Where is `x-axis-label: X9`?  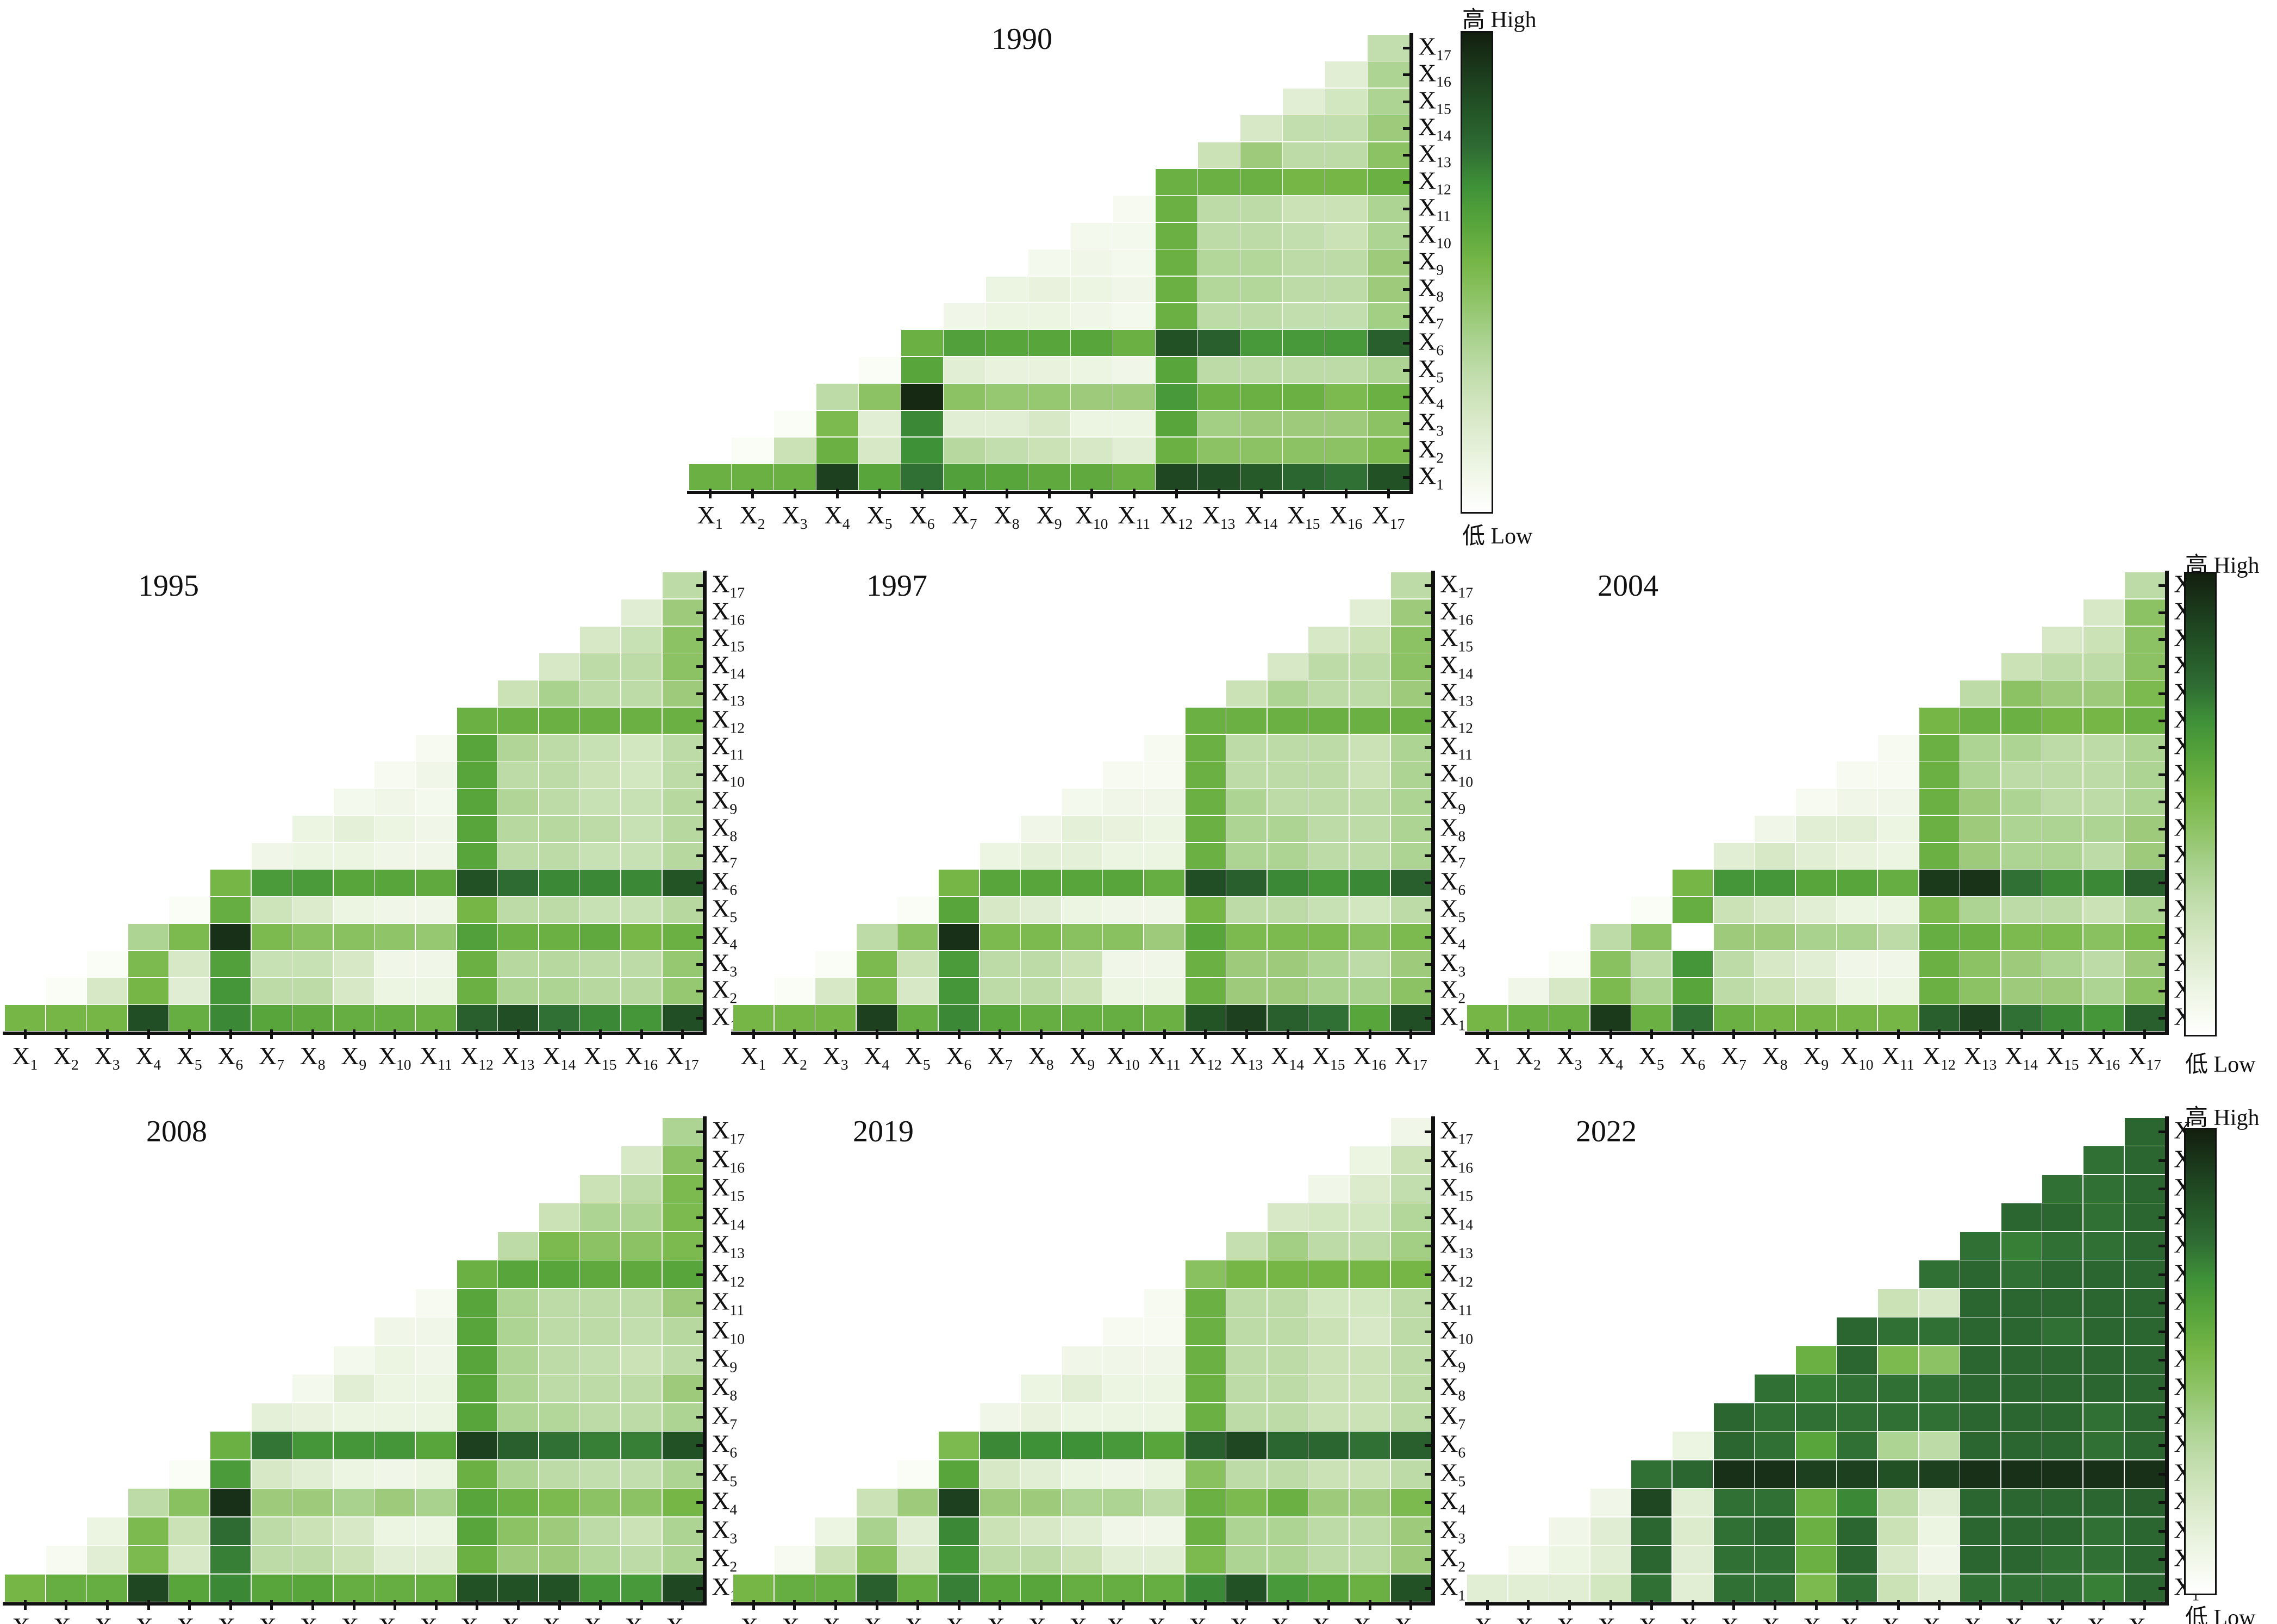
x-axis-label: X9 is located at coordinates (1082, 1057).